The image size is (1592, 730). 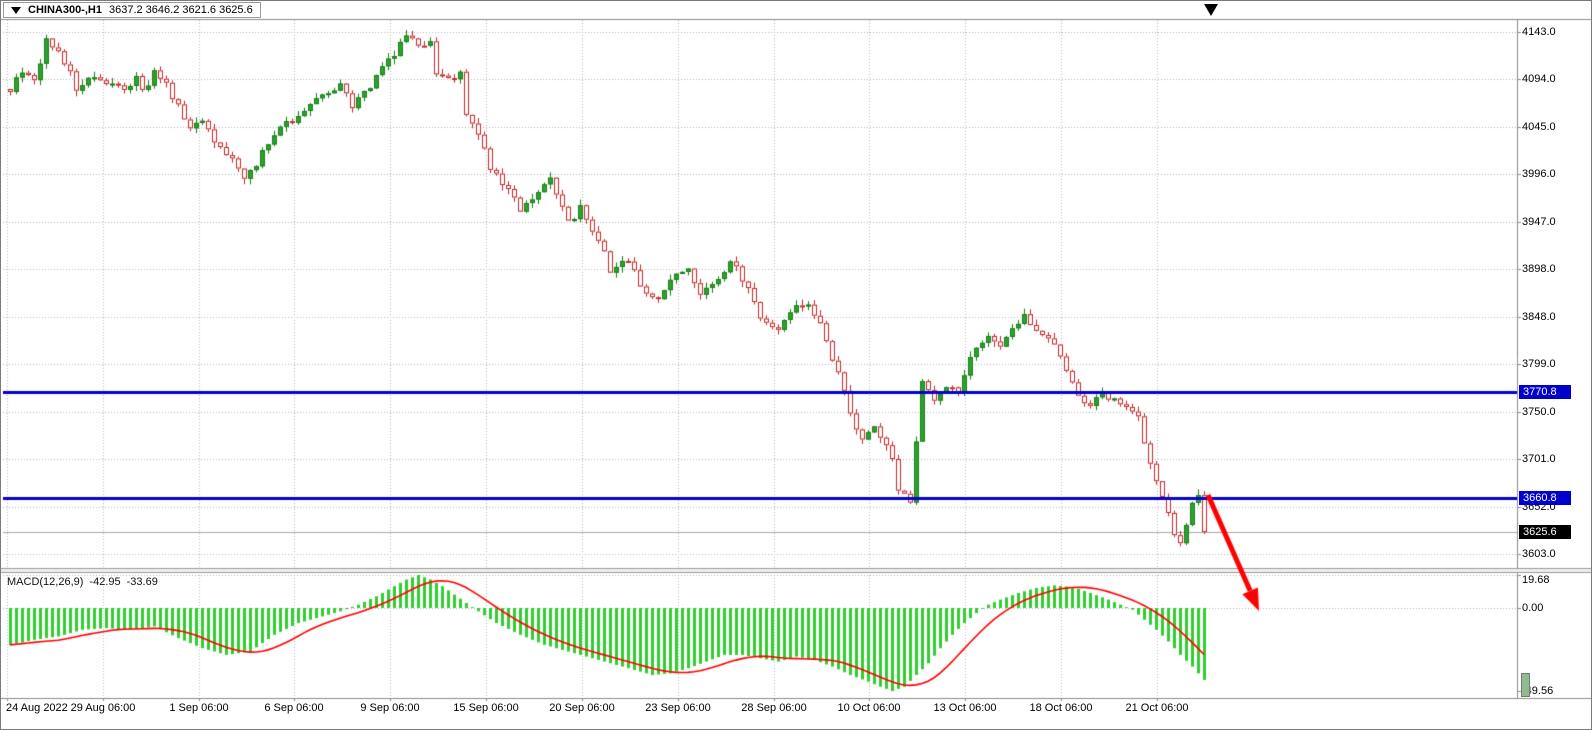 What do you see at coordinates (1525, 685) in the screenshot?
I see `scrollbar-thumb` at bounding box center [1525, 685].